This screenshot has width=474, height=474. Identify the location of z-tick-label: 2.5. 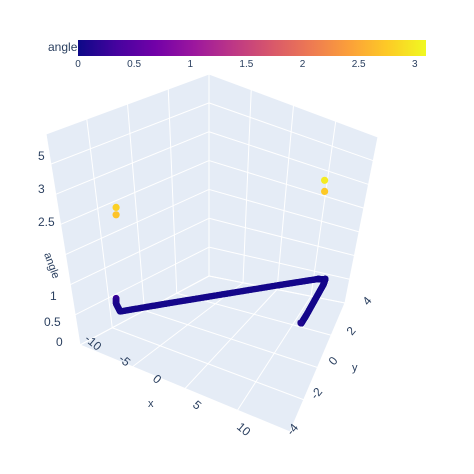
(46, 222).